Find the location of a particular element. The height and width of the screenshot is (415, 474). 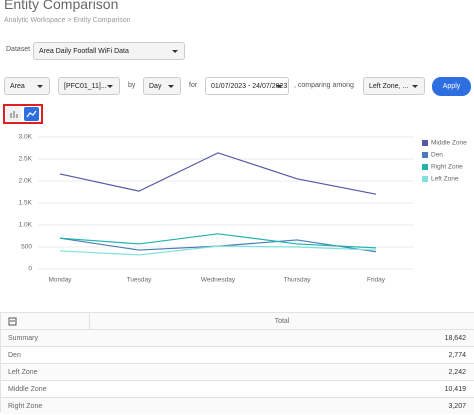

line-icon is located at coordinates (31, 114).